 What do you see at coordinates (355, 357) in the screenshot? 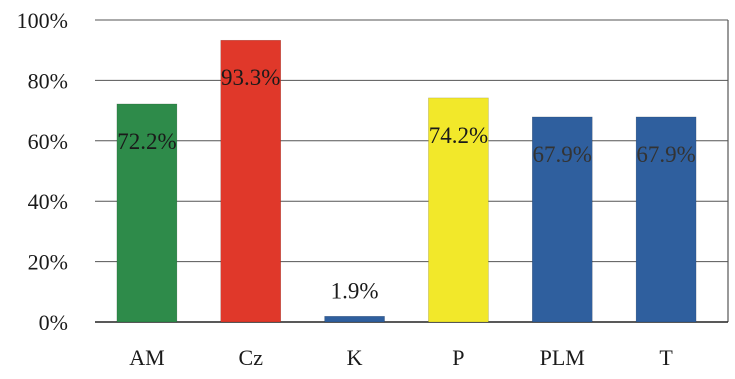
I see `x-tick-label-k: K` at bounding box center [355, 357].